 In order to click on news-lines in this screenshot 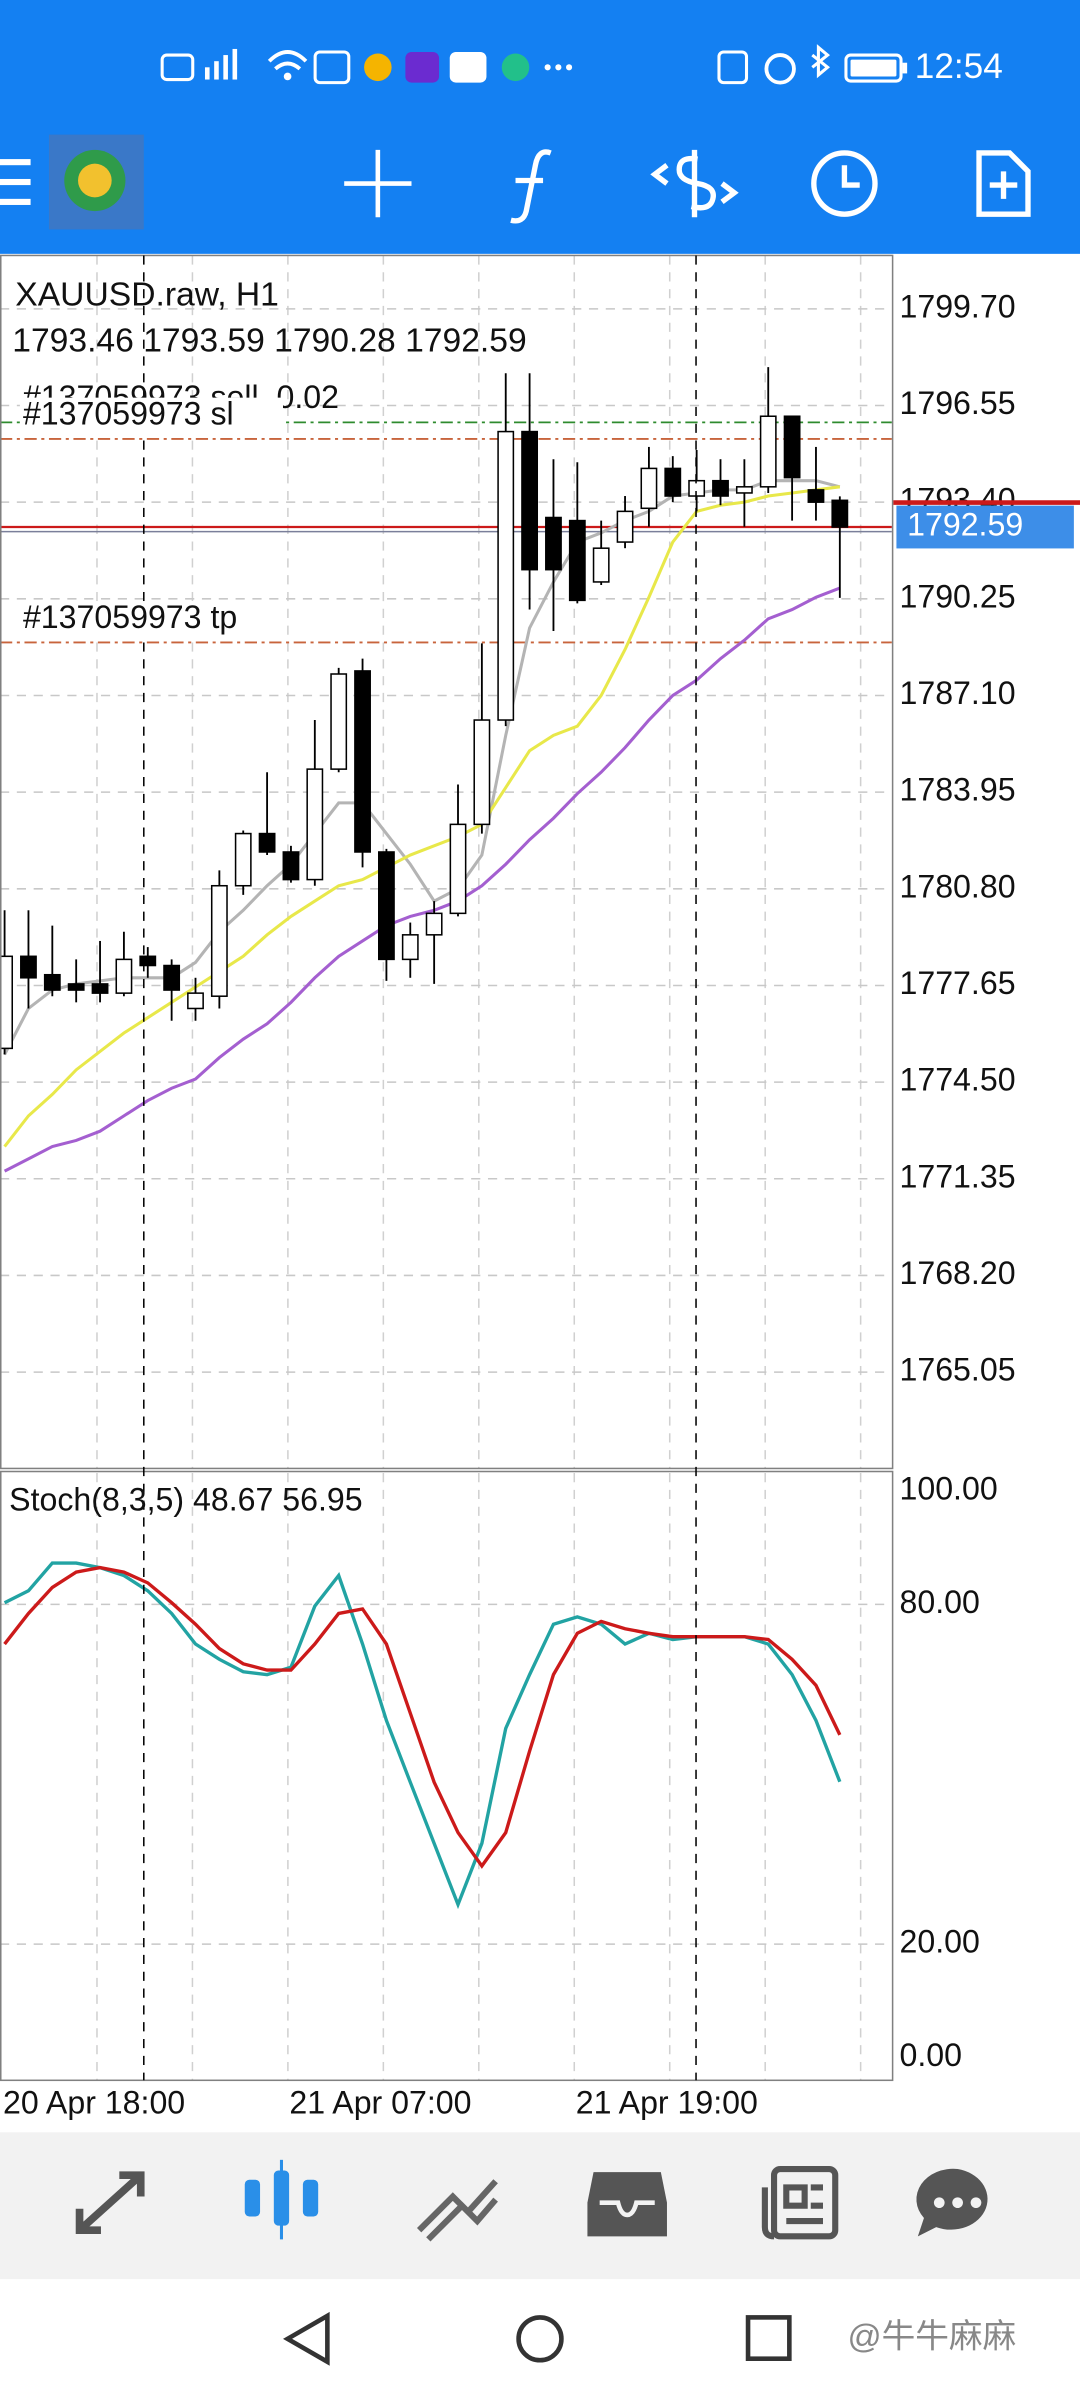, I will do `click(792, 2212)`.